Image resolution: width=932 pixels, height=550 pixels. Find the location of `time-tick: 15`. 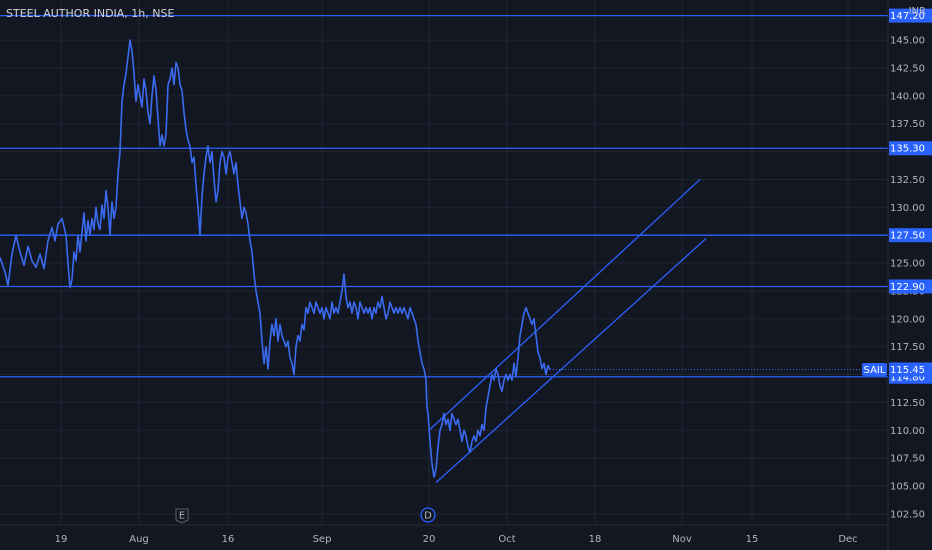

time-tick: 15 is located at coordinates (752, 539).